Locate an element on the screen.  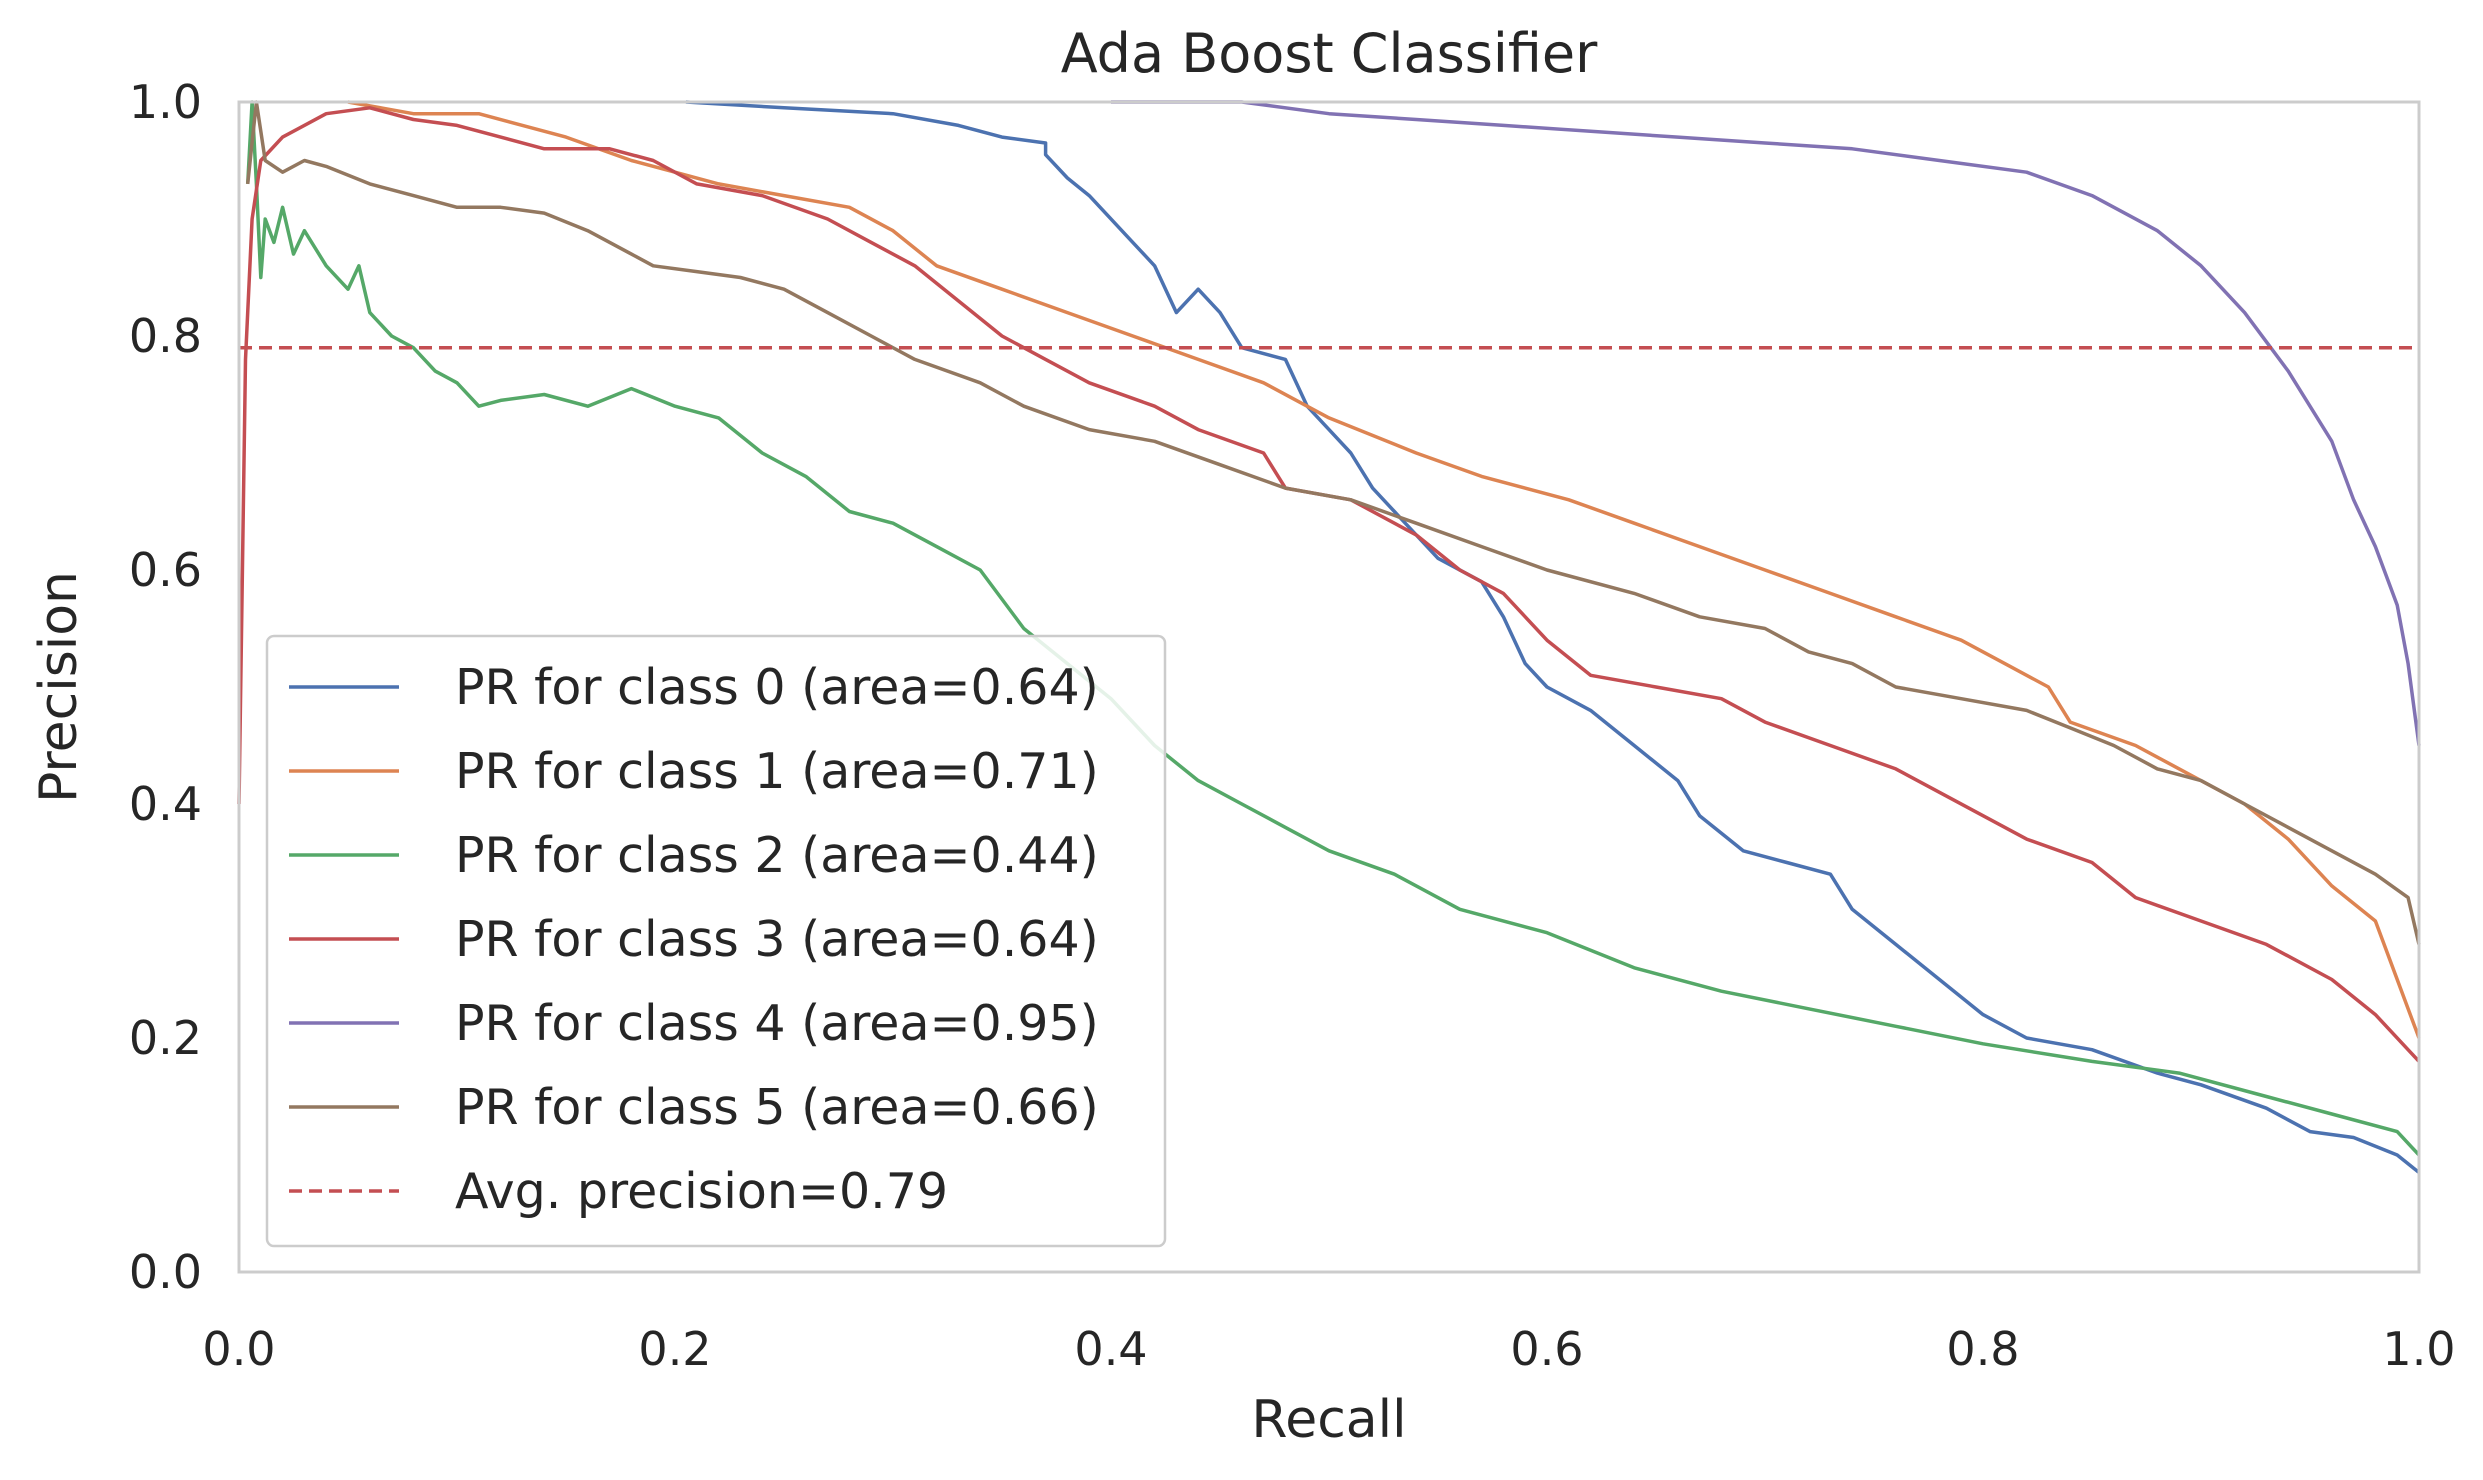
y-tick-label: 0.4 is located at coordinates (165, 804).